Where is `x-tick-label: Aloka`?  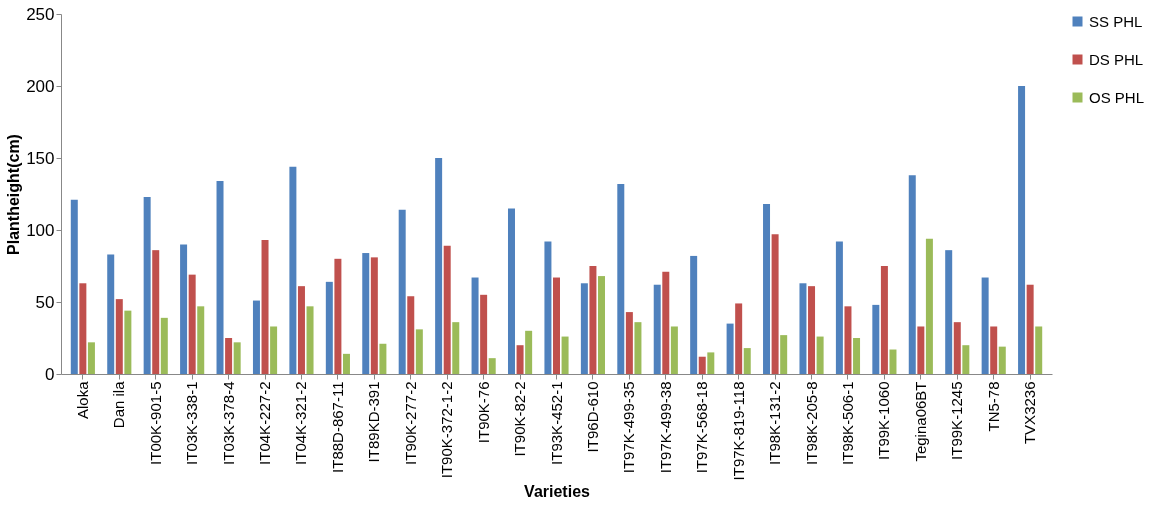 x-tick-label: Aloka is located at coordinates (82, 400).